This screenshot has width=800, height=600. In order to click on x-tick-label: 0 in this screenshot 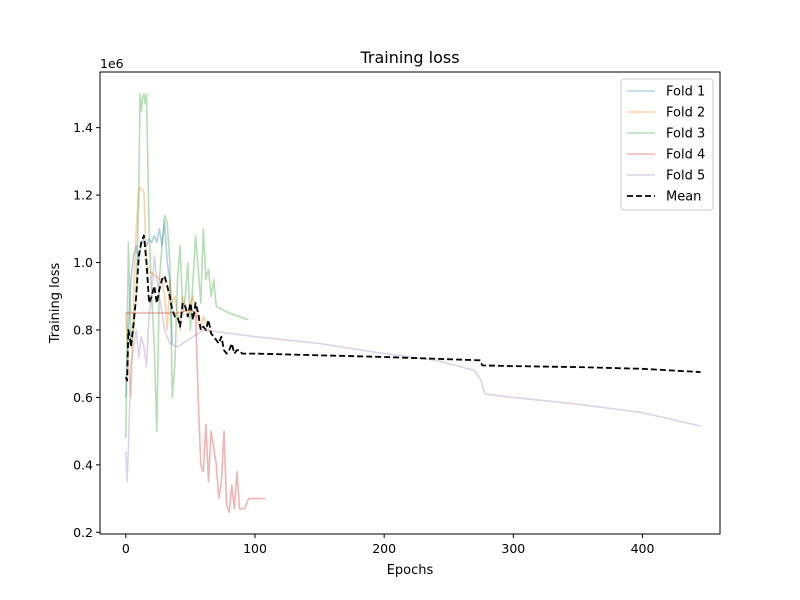, I will do `click(126, 548)`.